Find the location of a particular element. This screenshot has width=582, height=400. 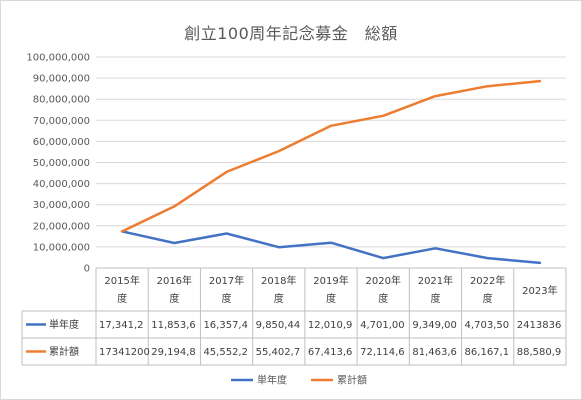

y-tick-label: 60,000,000 is located at coordinates (61, 142).